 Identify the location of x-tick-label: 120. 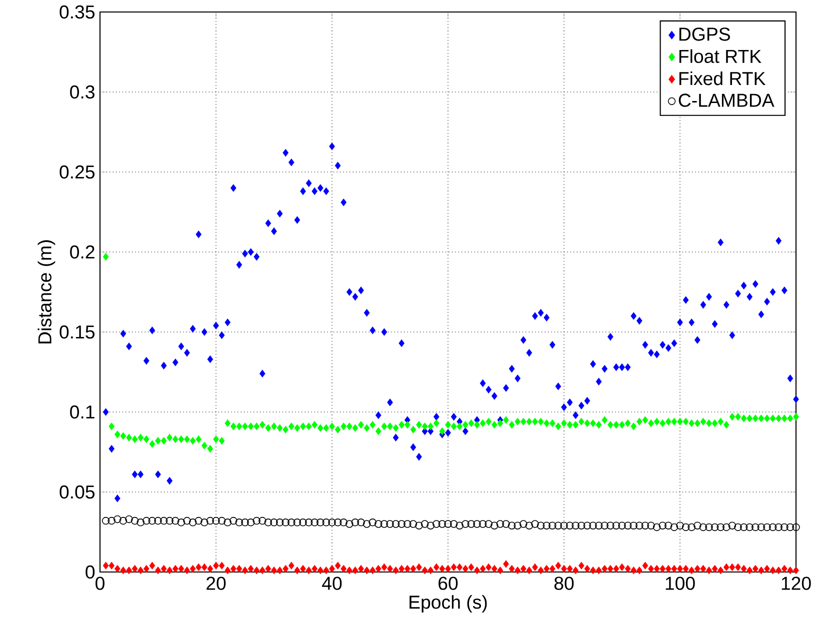
(796, 583).